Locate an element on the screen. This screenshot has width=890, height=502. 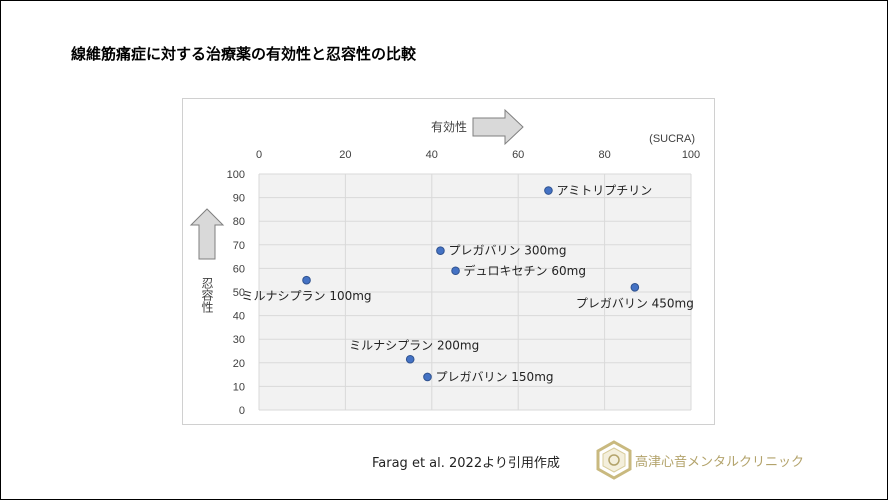
data-point-label: デュロキセチン 60mg is located at coordinates (525, 270).